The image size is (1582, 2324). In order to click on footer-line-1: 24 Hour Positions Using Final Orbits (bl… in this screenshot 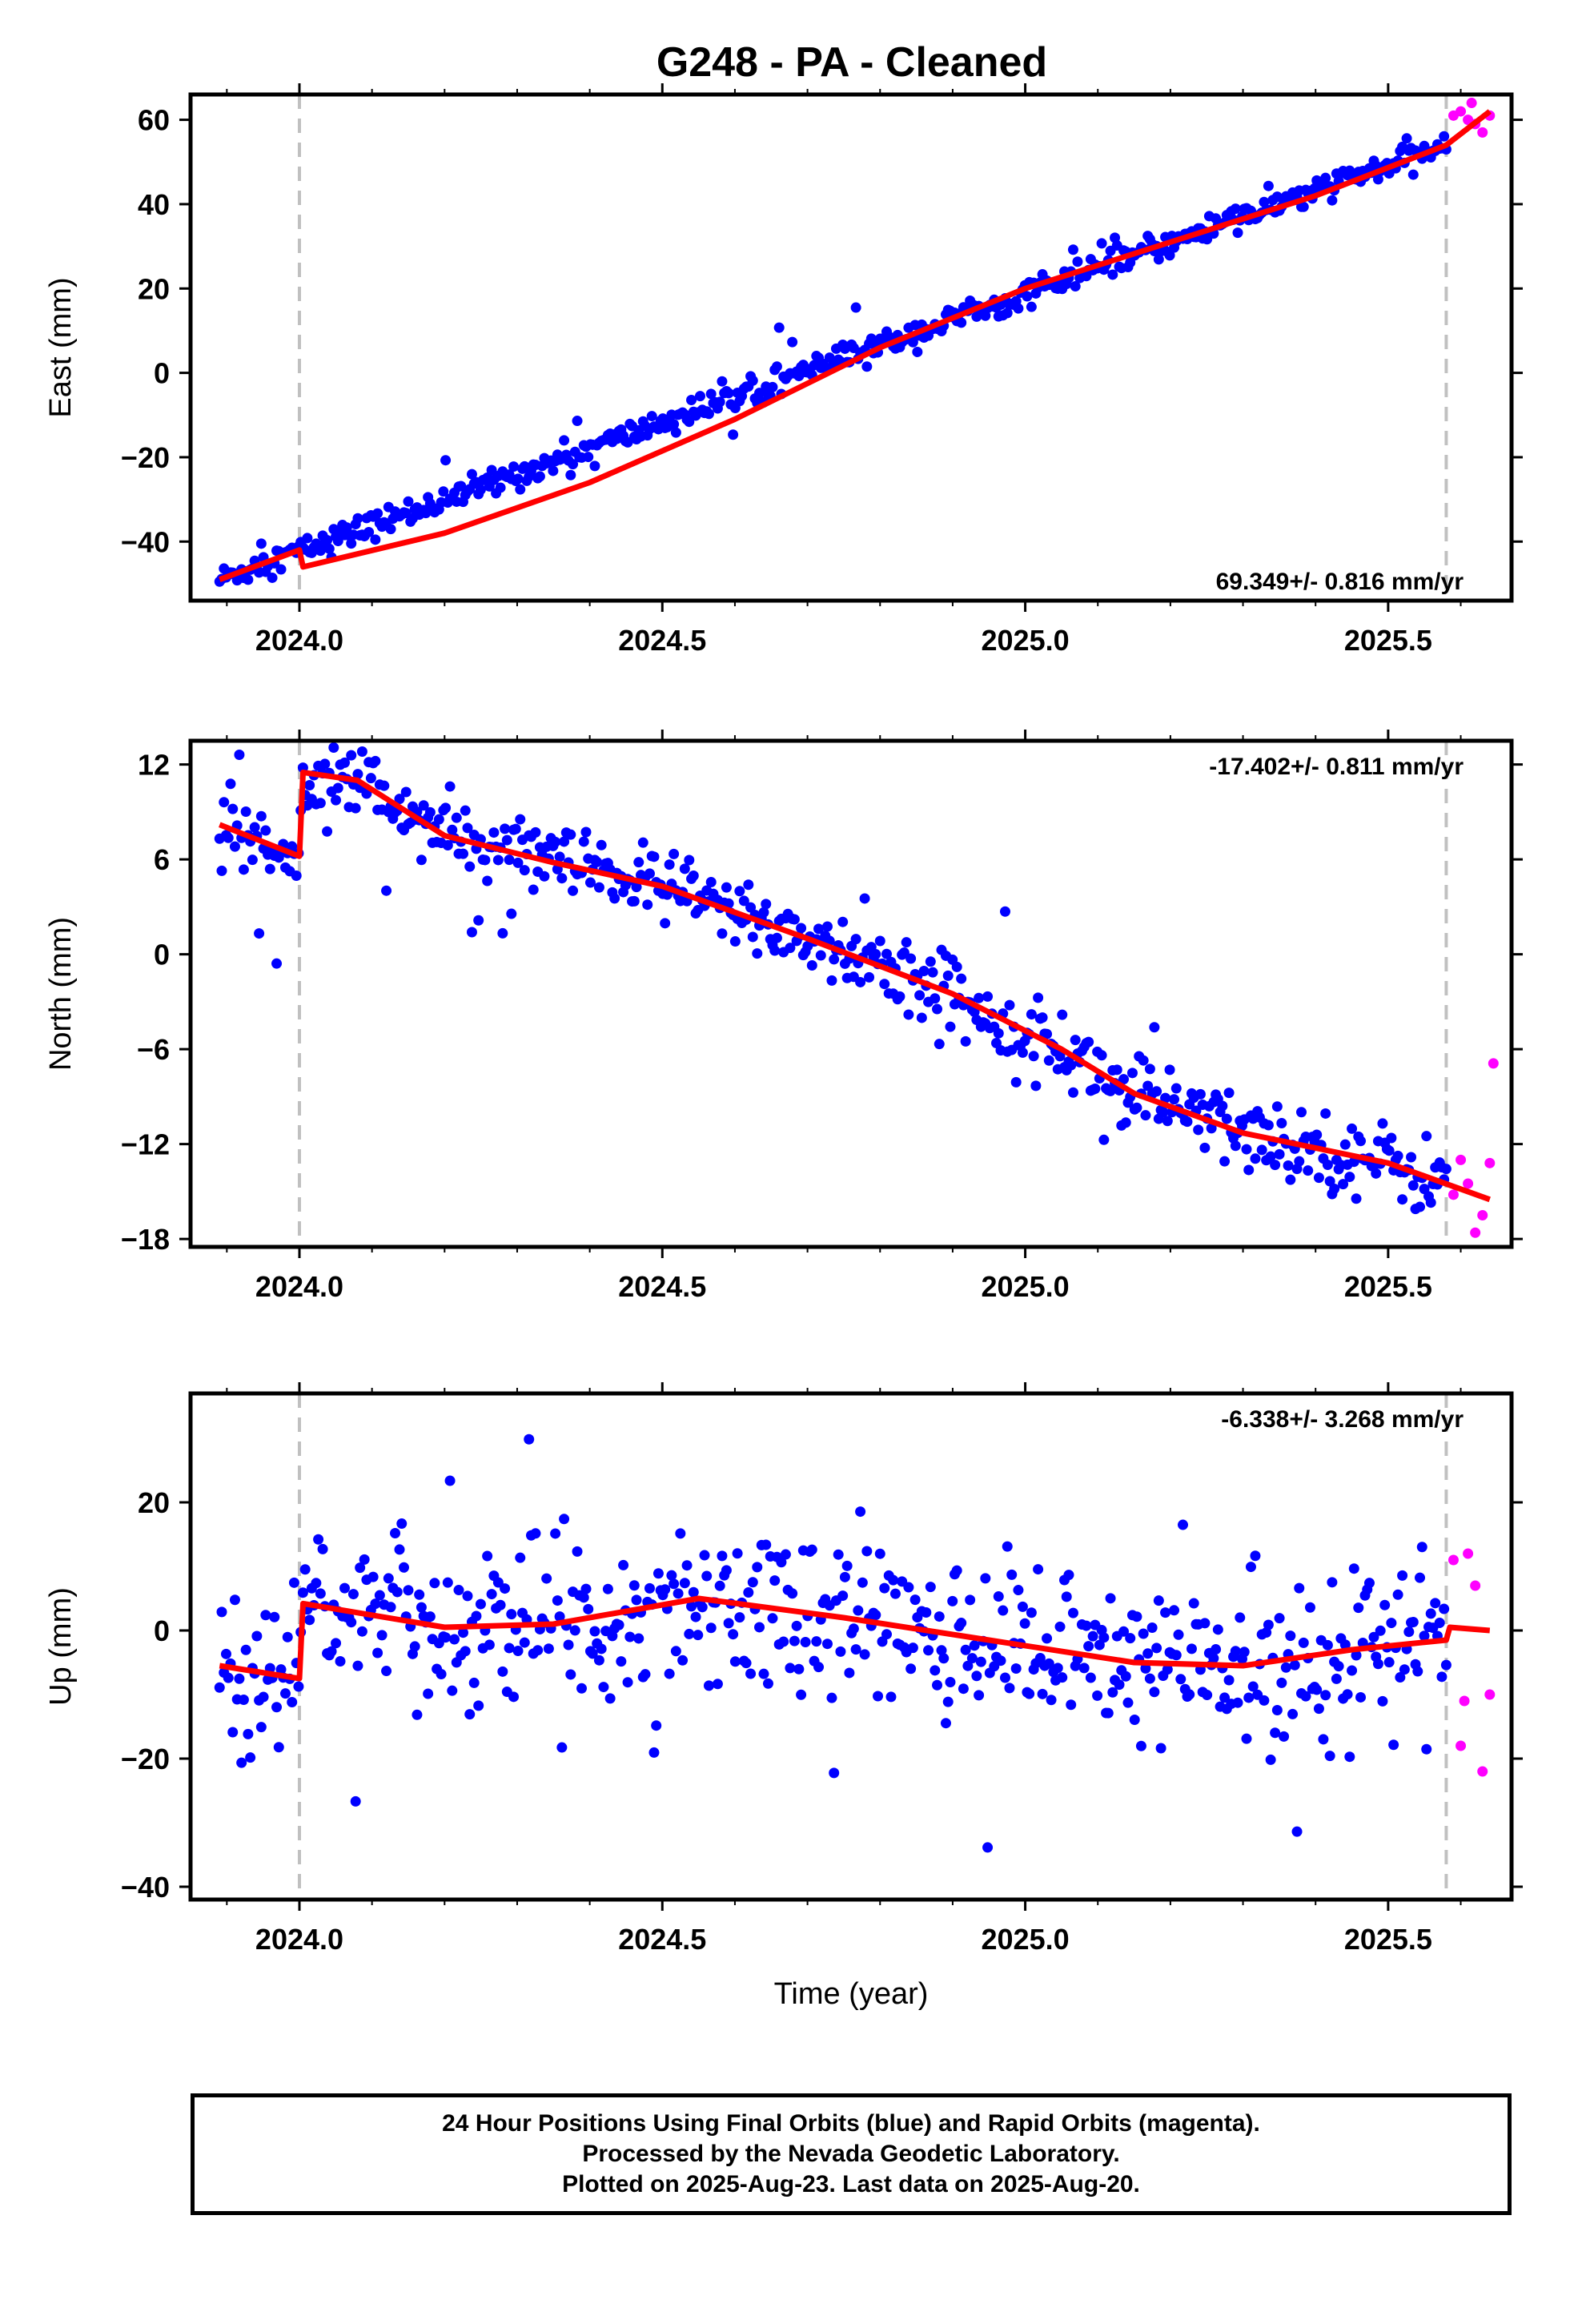, I will do `click(851, 2123)`.